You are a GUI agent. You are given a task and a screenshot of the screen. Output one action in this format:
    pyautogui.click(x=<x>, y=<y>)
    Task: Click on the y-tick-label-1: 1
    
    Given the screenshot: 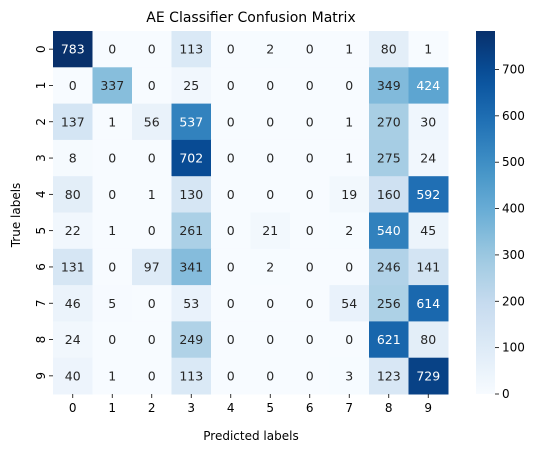 What is the action you would take?
    pyautogui.click(x=41, y=86)
    